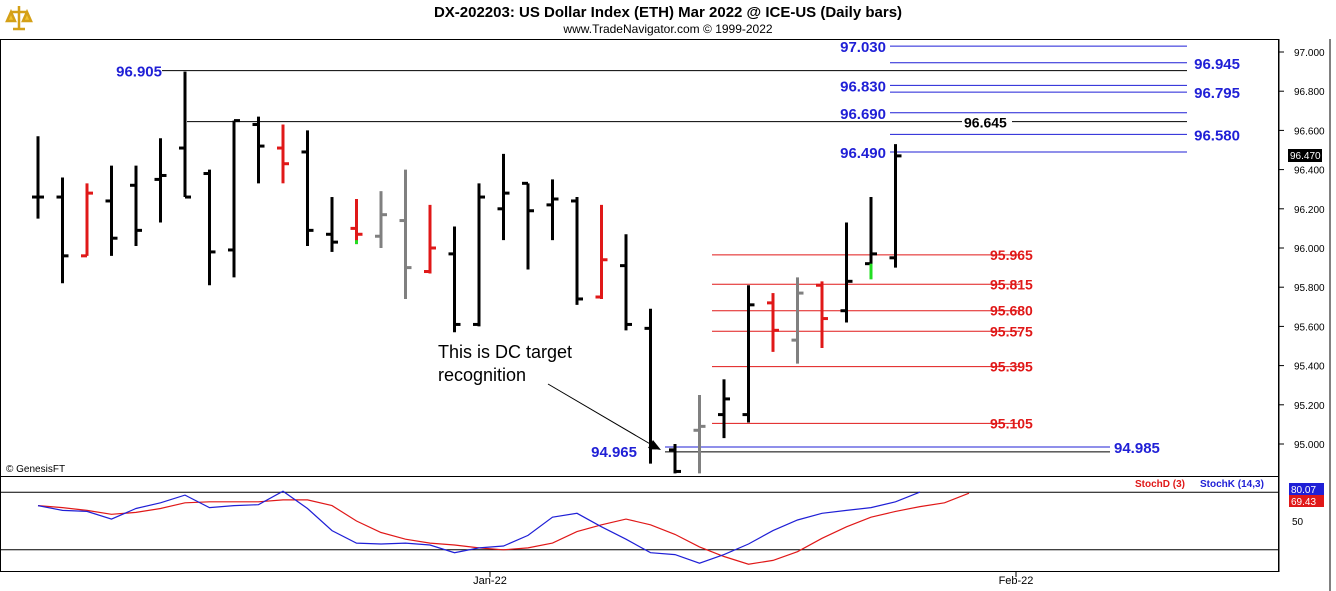 This screenshot has width=1336, height=591. I want to click on stoch-d-line, so click(503, 528).